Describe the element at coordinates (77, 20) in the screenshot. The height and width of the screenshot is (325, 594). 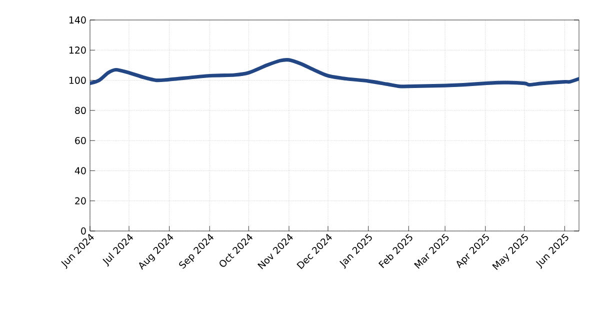
I see `y-tick-label: 140` at that location.